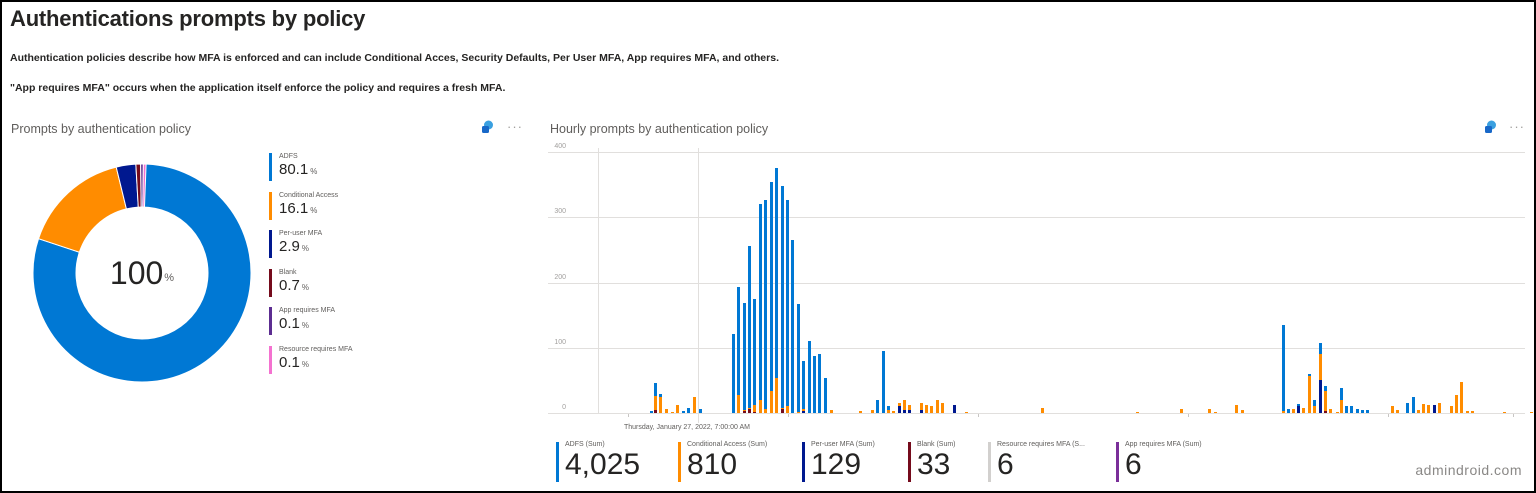 The image size is (1536, 493). I want to click on legend-item: ADFS 80.1%, so click(311, 171).